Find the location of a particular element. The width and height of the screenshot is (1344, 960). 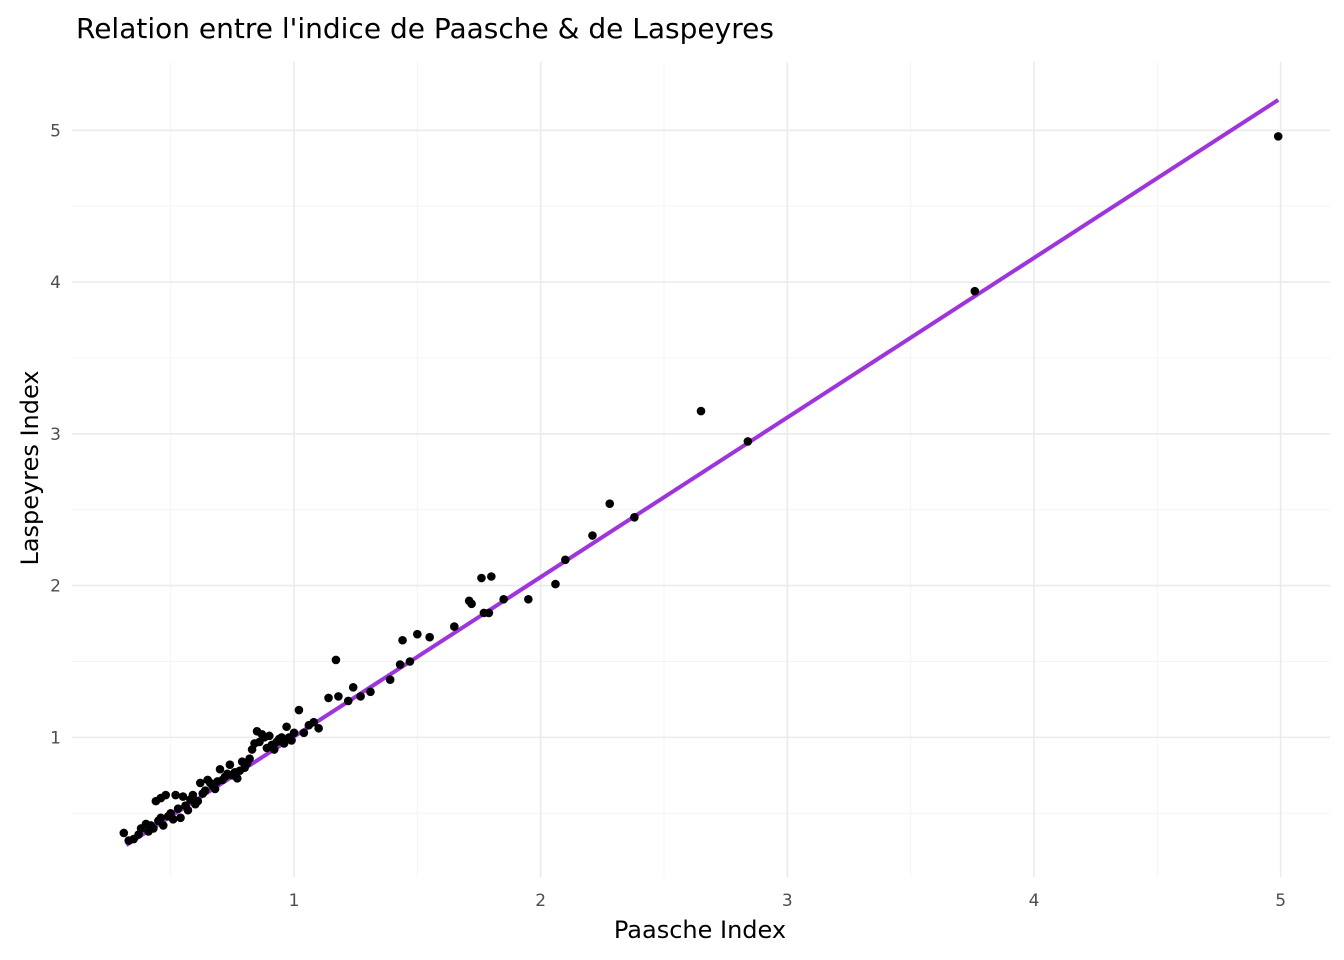

x-tick-label: 3 is located at coordinates (787, 901).